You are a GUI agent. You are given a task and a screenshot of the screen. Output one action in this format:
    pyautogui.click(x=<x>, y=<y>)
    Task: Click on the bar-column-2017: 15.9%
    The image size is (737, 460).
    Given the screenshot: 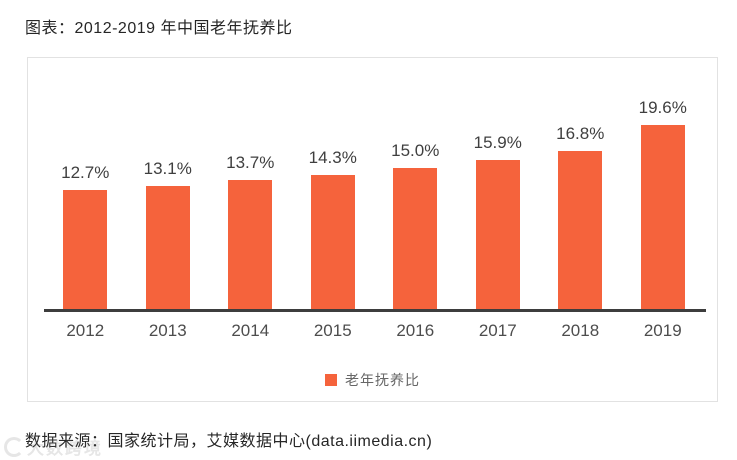 What is the action you would take?
    pyautogui.click(x=498, y=183)
    